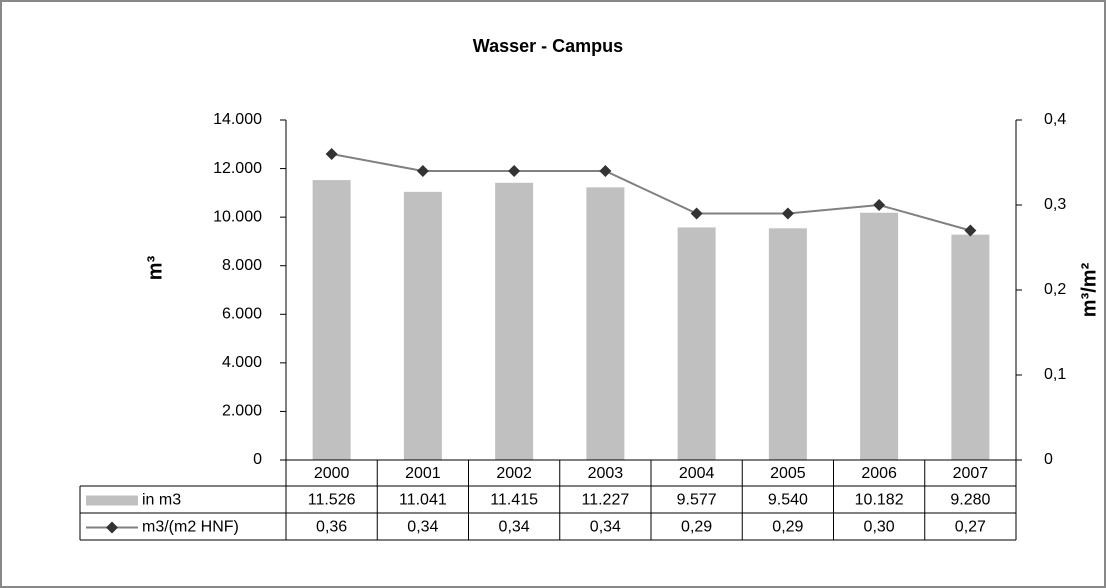 The image size is (1106, 588). I want to click on table-value: 11.415, so click(514, 500).